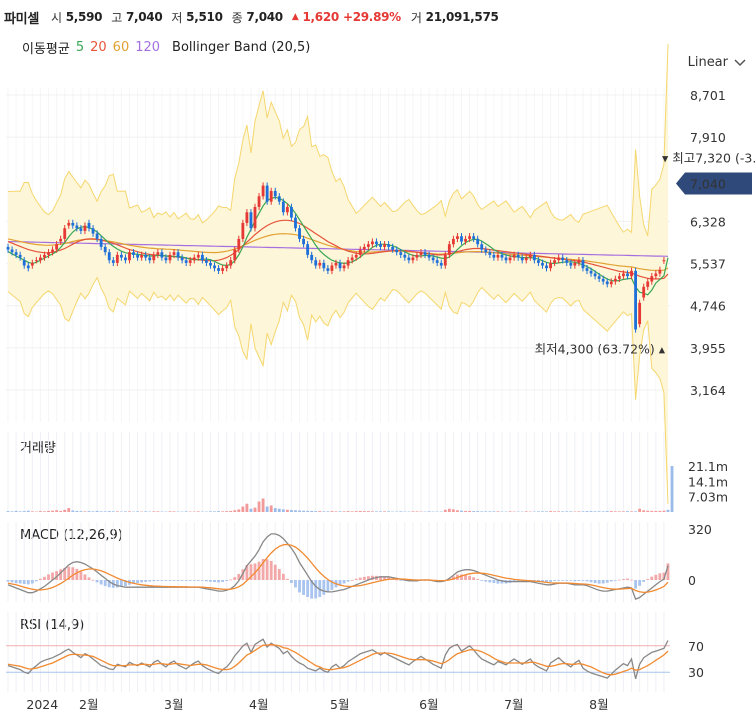 The image size is (756, 718). I want to click on ma120-legend: 120, so click(148, 47).